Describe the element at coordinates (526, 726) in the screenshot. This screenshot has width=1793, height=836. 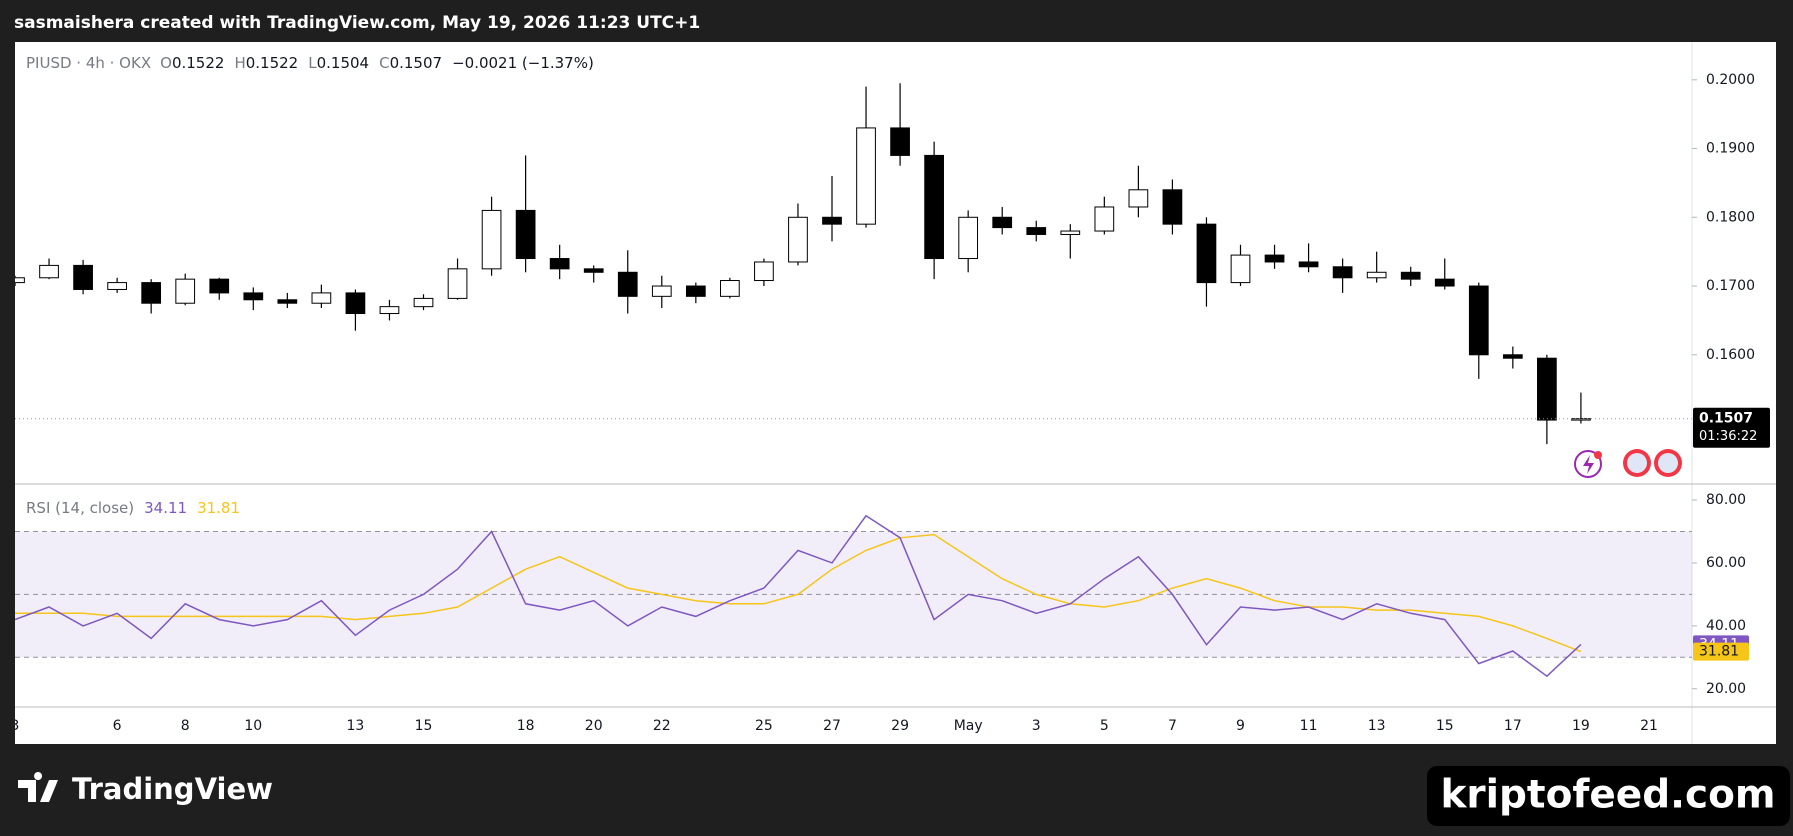
I see `x-tick-label: 18` at that location.